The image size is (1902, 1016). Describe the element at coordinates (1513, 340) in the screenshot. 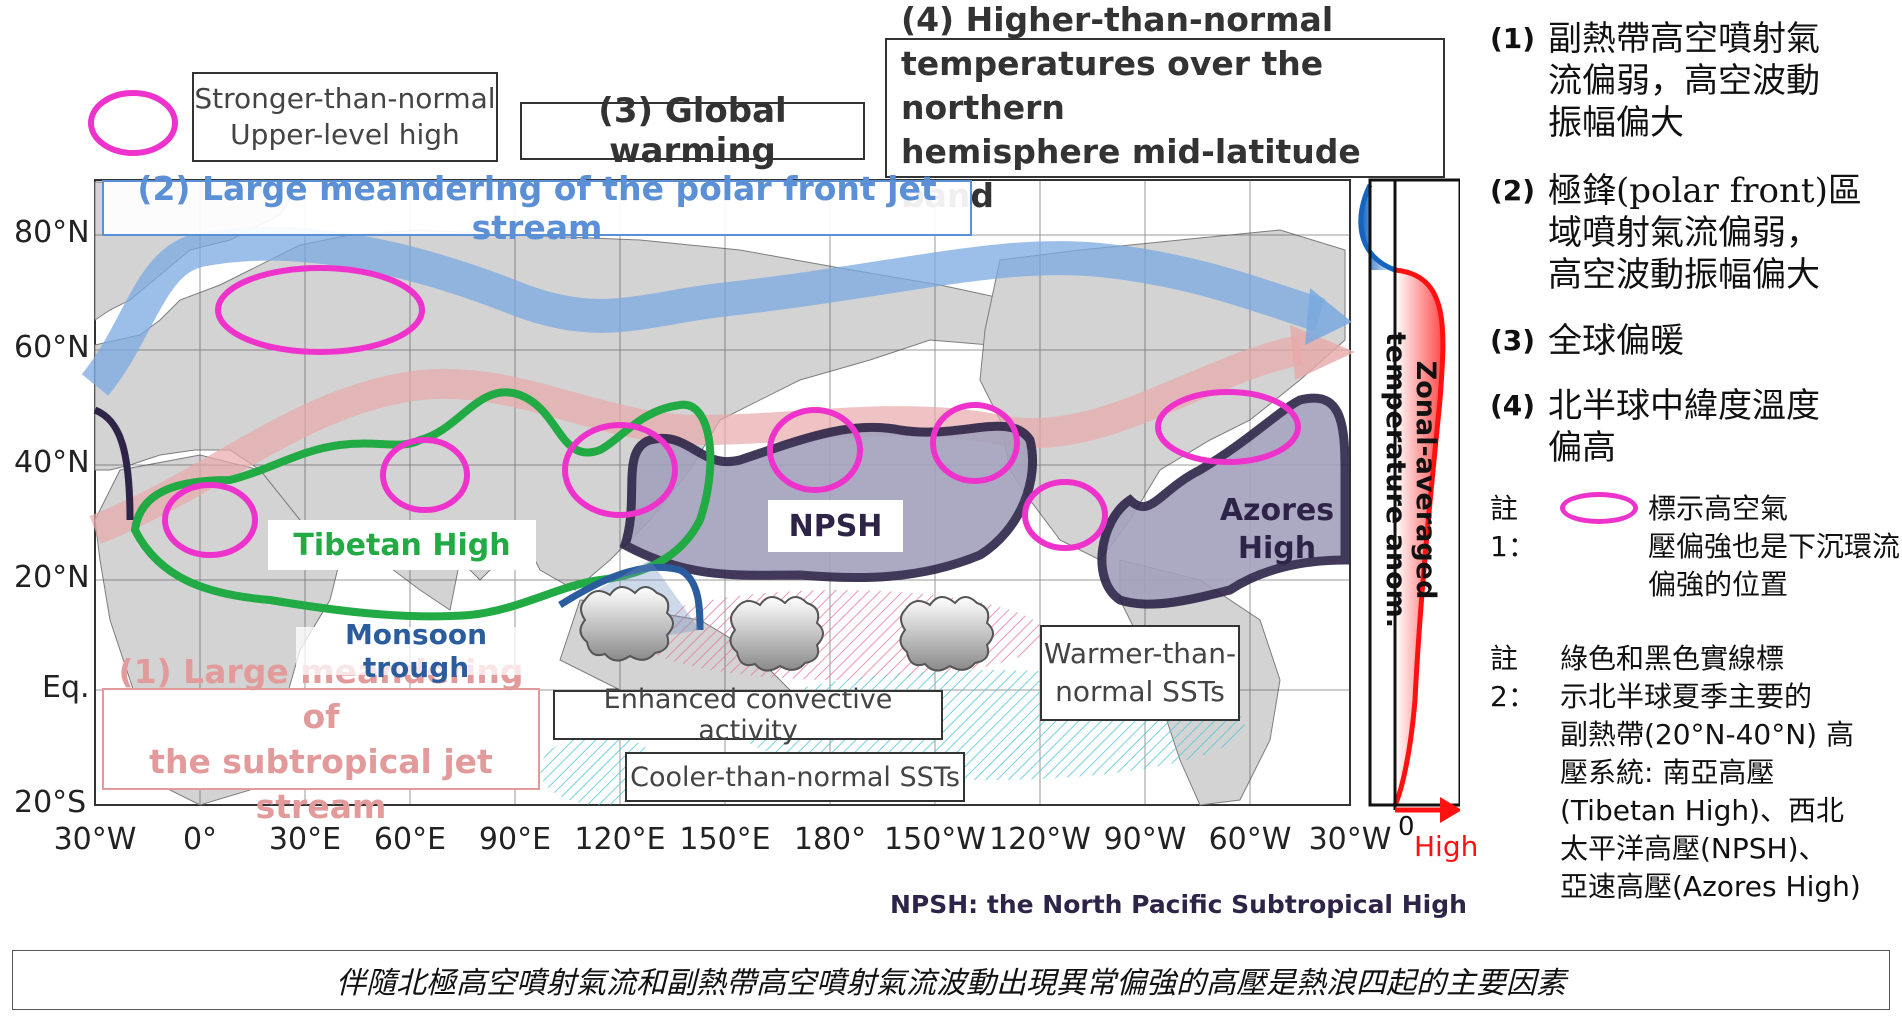

I see `item-3-label: (3)` at that location.